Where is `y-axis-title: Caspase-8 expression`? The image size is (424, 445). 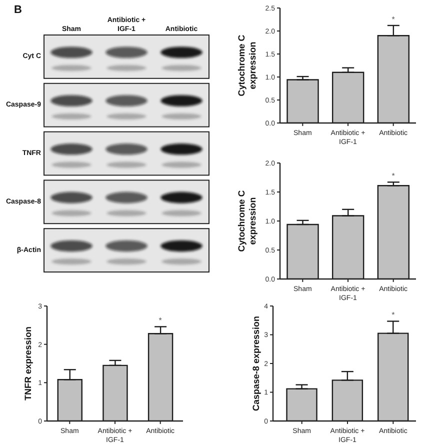
y-axis-title: Caspase-8 expression is located at coordinates (256, 364).